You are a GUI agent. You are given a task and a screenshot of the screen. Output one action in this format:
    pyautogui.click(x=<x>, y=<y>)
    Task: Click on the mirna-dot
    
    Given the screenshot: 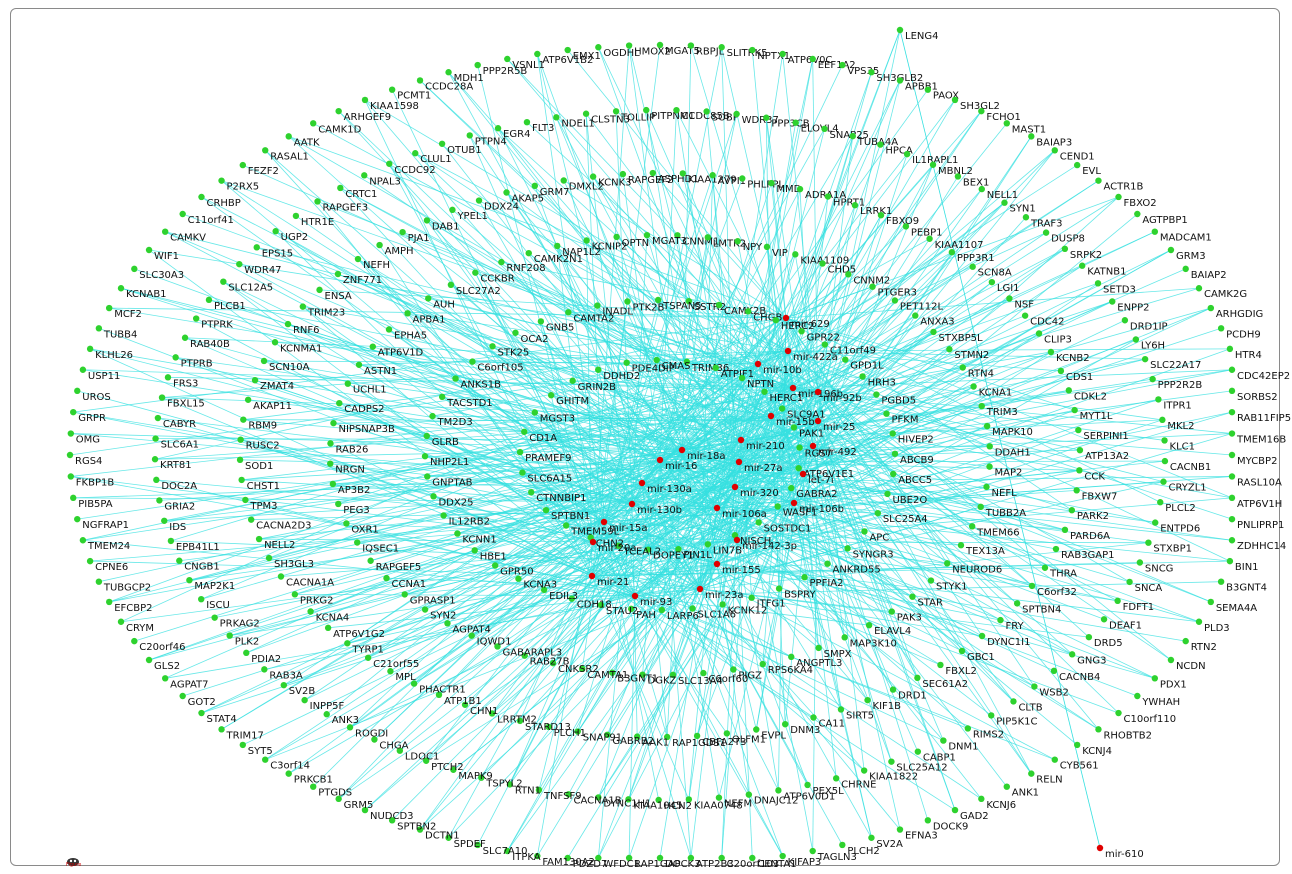 What is the action you would take?
    pyautogui.click(x=737, y=540)
    